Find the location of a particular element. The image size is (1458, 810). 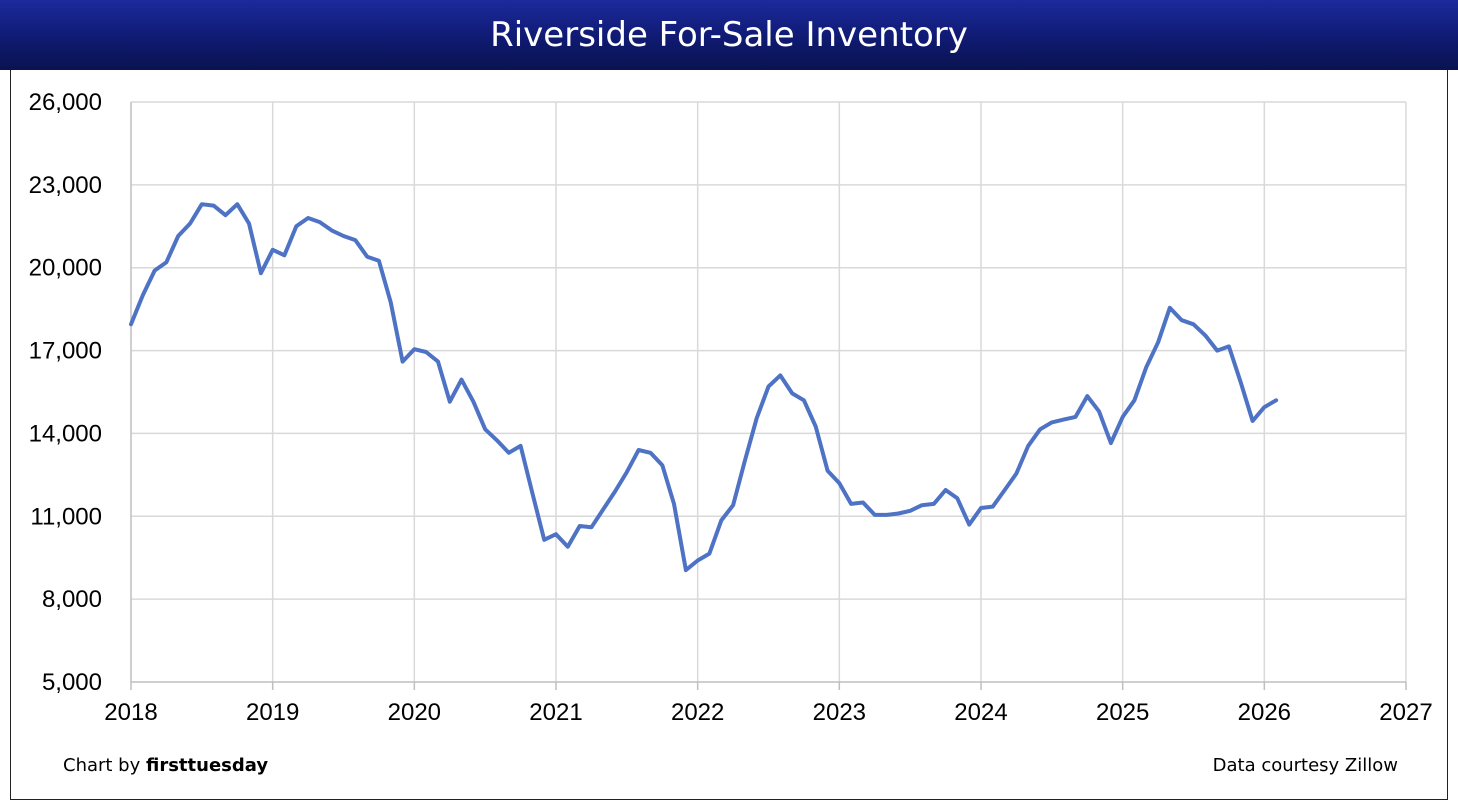

y-tick-label: 17,000 is located at coordinates (65, 351).